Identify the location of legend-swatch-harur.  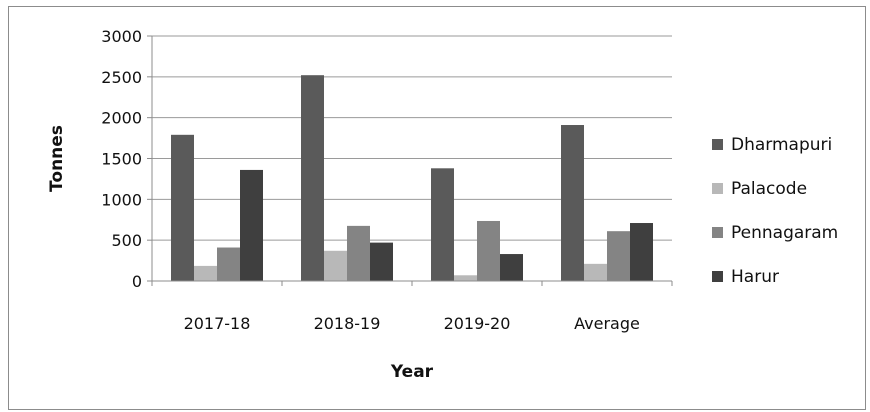
(717, 276).